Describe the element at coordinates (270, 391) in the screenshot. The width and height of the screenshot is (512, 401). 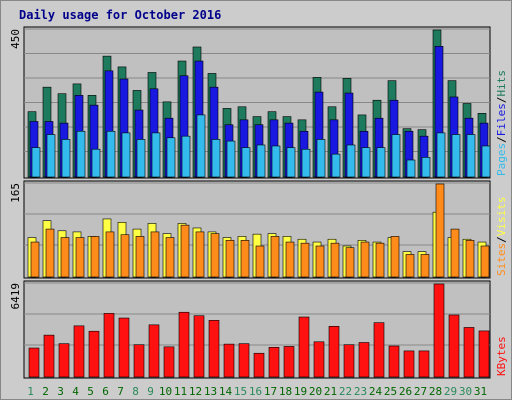
I see `x-tick-label-day-17: 17` at that location.